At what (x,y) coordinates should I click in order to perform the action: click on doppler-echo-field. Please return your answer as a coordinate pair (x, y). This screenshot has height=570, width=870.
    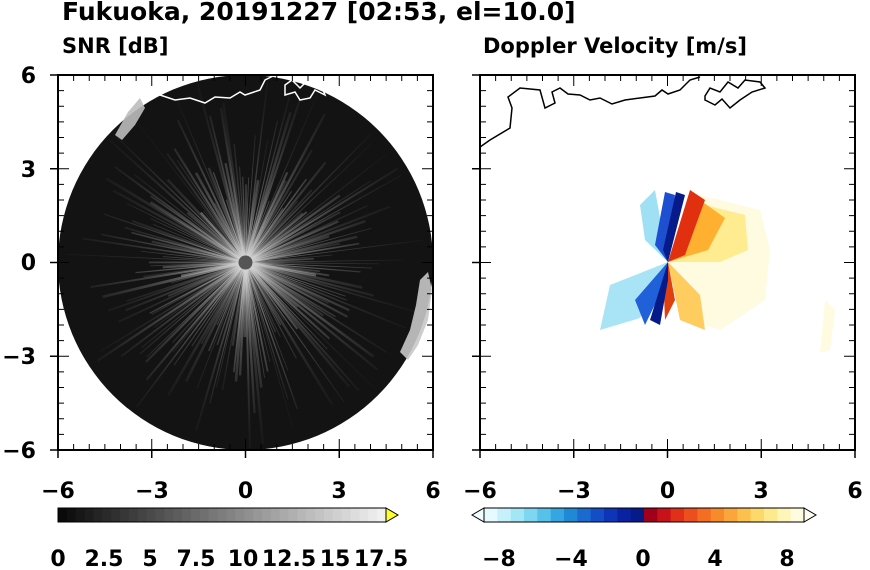
    Looking at the image, I should click on (717, 271).